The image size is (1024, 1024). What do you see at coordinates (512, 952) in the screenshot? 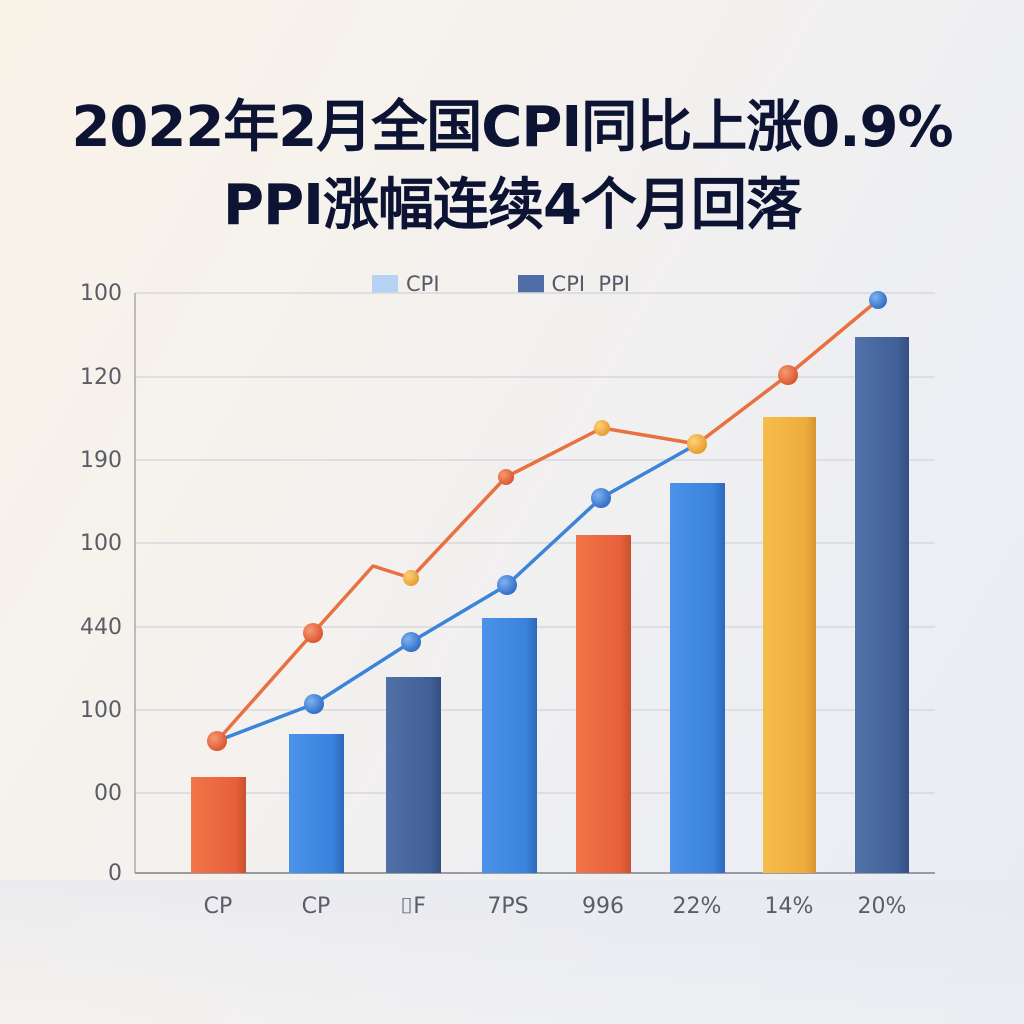
I see `chart-floor-reflection` at bounding box center [512, 952].